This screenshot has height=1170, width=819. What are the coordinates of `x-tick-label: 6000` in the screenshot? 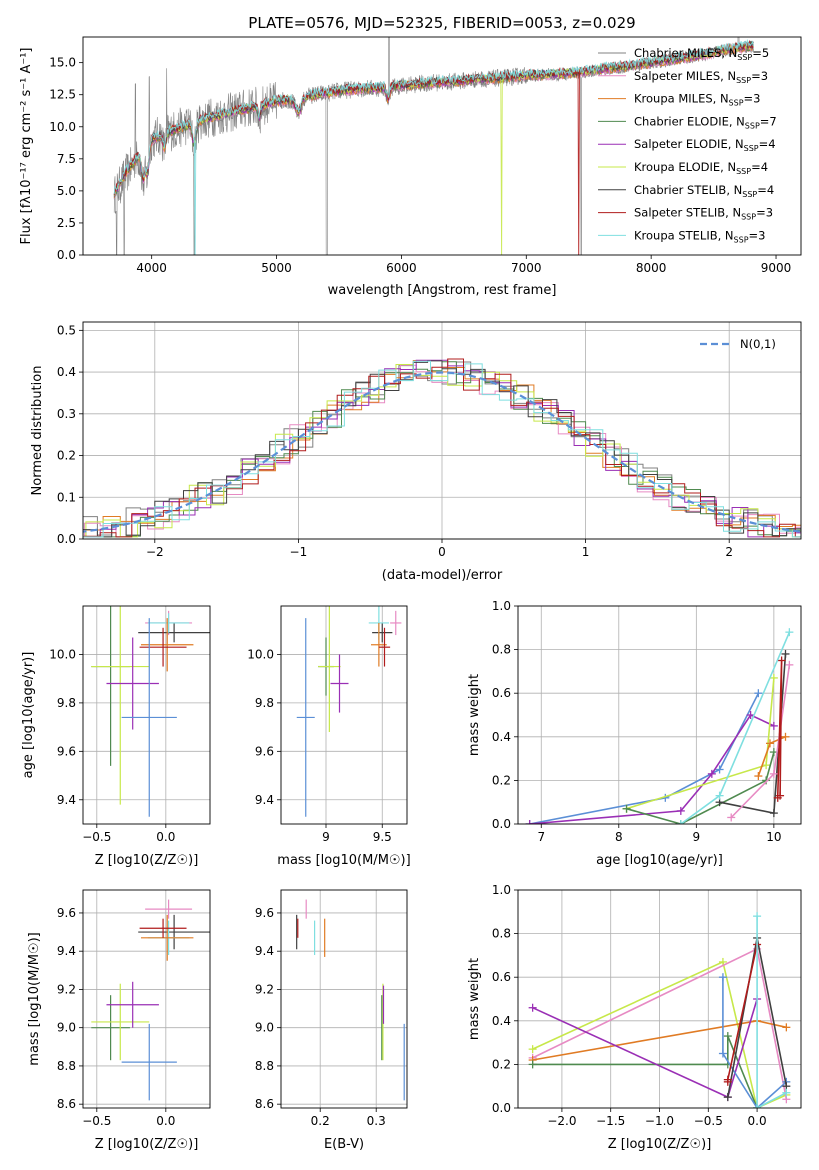 It's located at (401, 268).